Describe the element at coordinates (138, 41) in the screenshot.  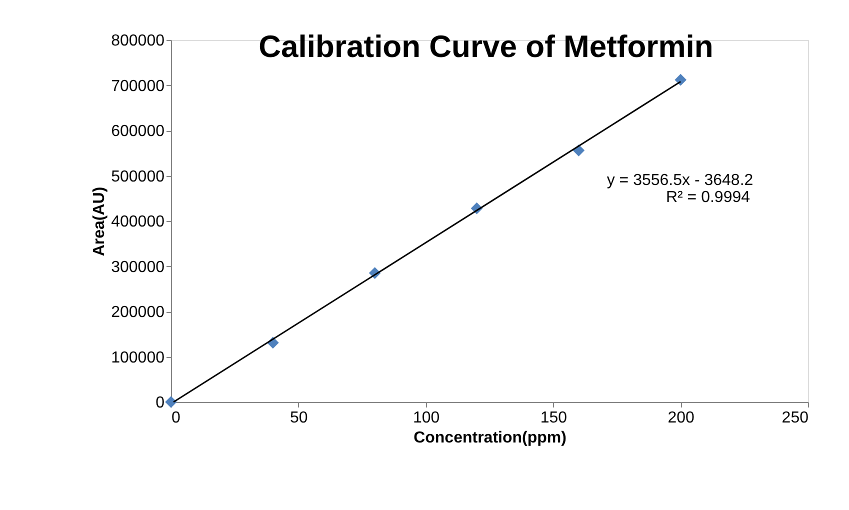
I see `y-tick-label: 800000` at that location.